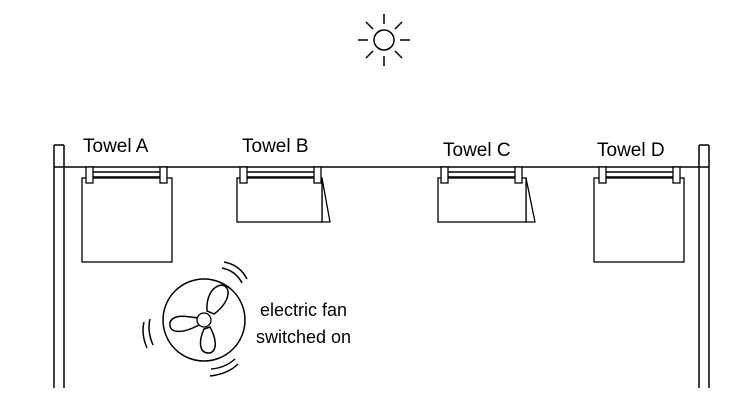 The height and width of the screenshot is (409, 748). Describe the element at coordinates (477, 150) in the screenshot. I see `towel-c-label: Towel C` at that location.